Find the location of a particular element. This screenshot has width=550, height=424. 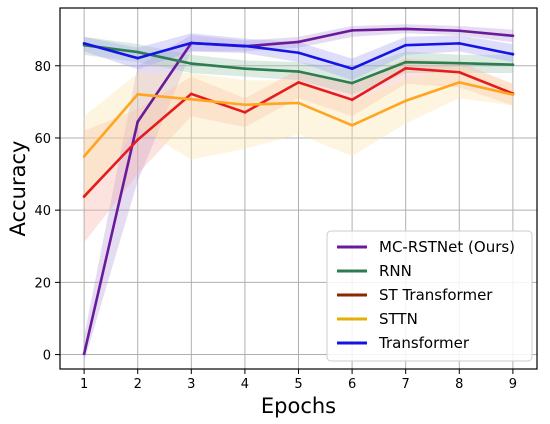

y-tick-label: 40 is located at coordinates (42, 211).